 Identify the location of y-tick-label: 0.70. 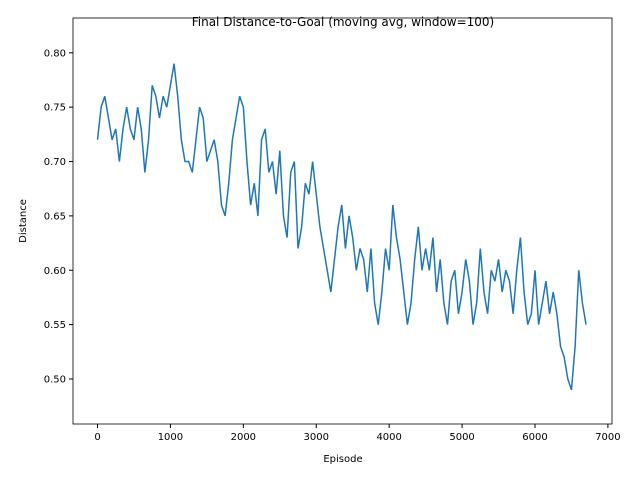
(55, 162).